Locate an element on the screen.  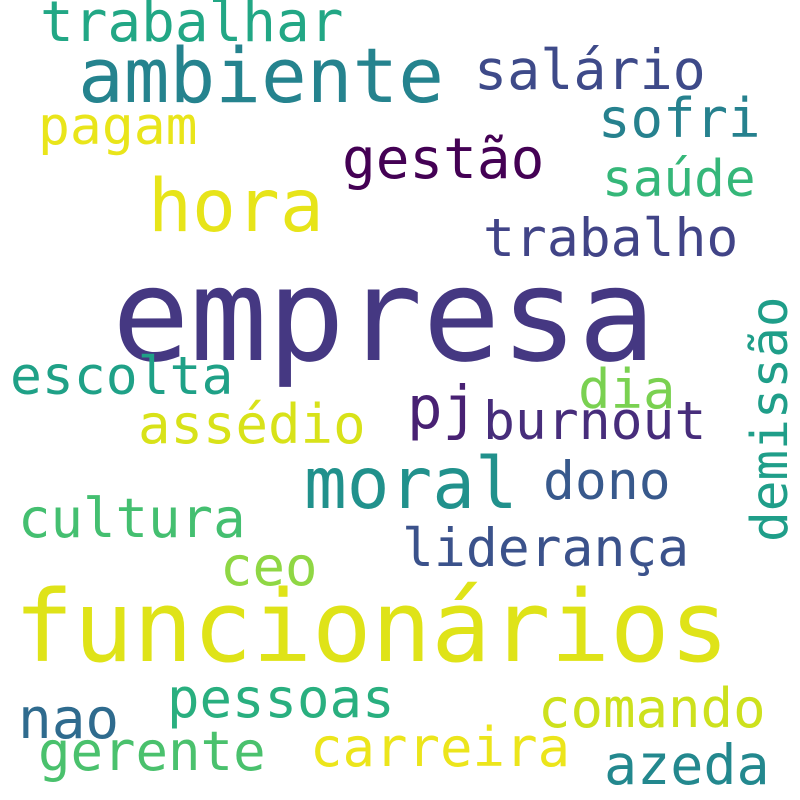
word-ceo: ceo is located at coordinates (269, 566).